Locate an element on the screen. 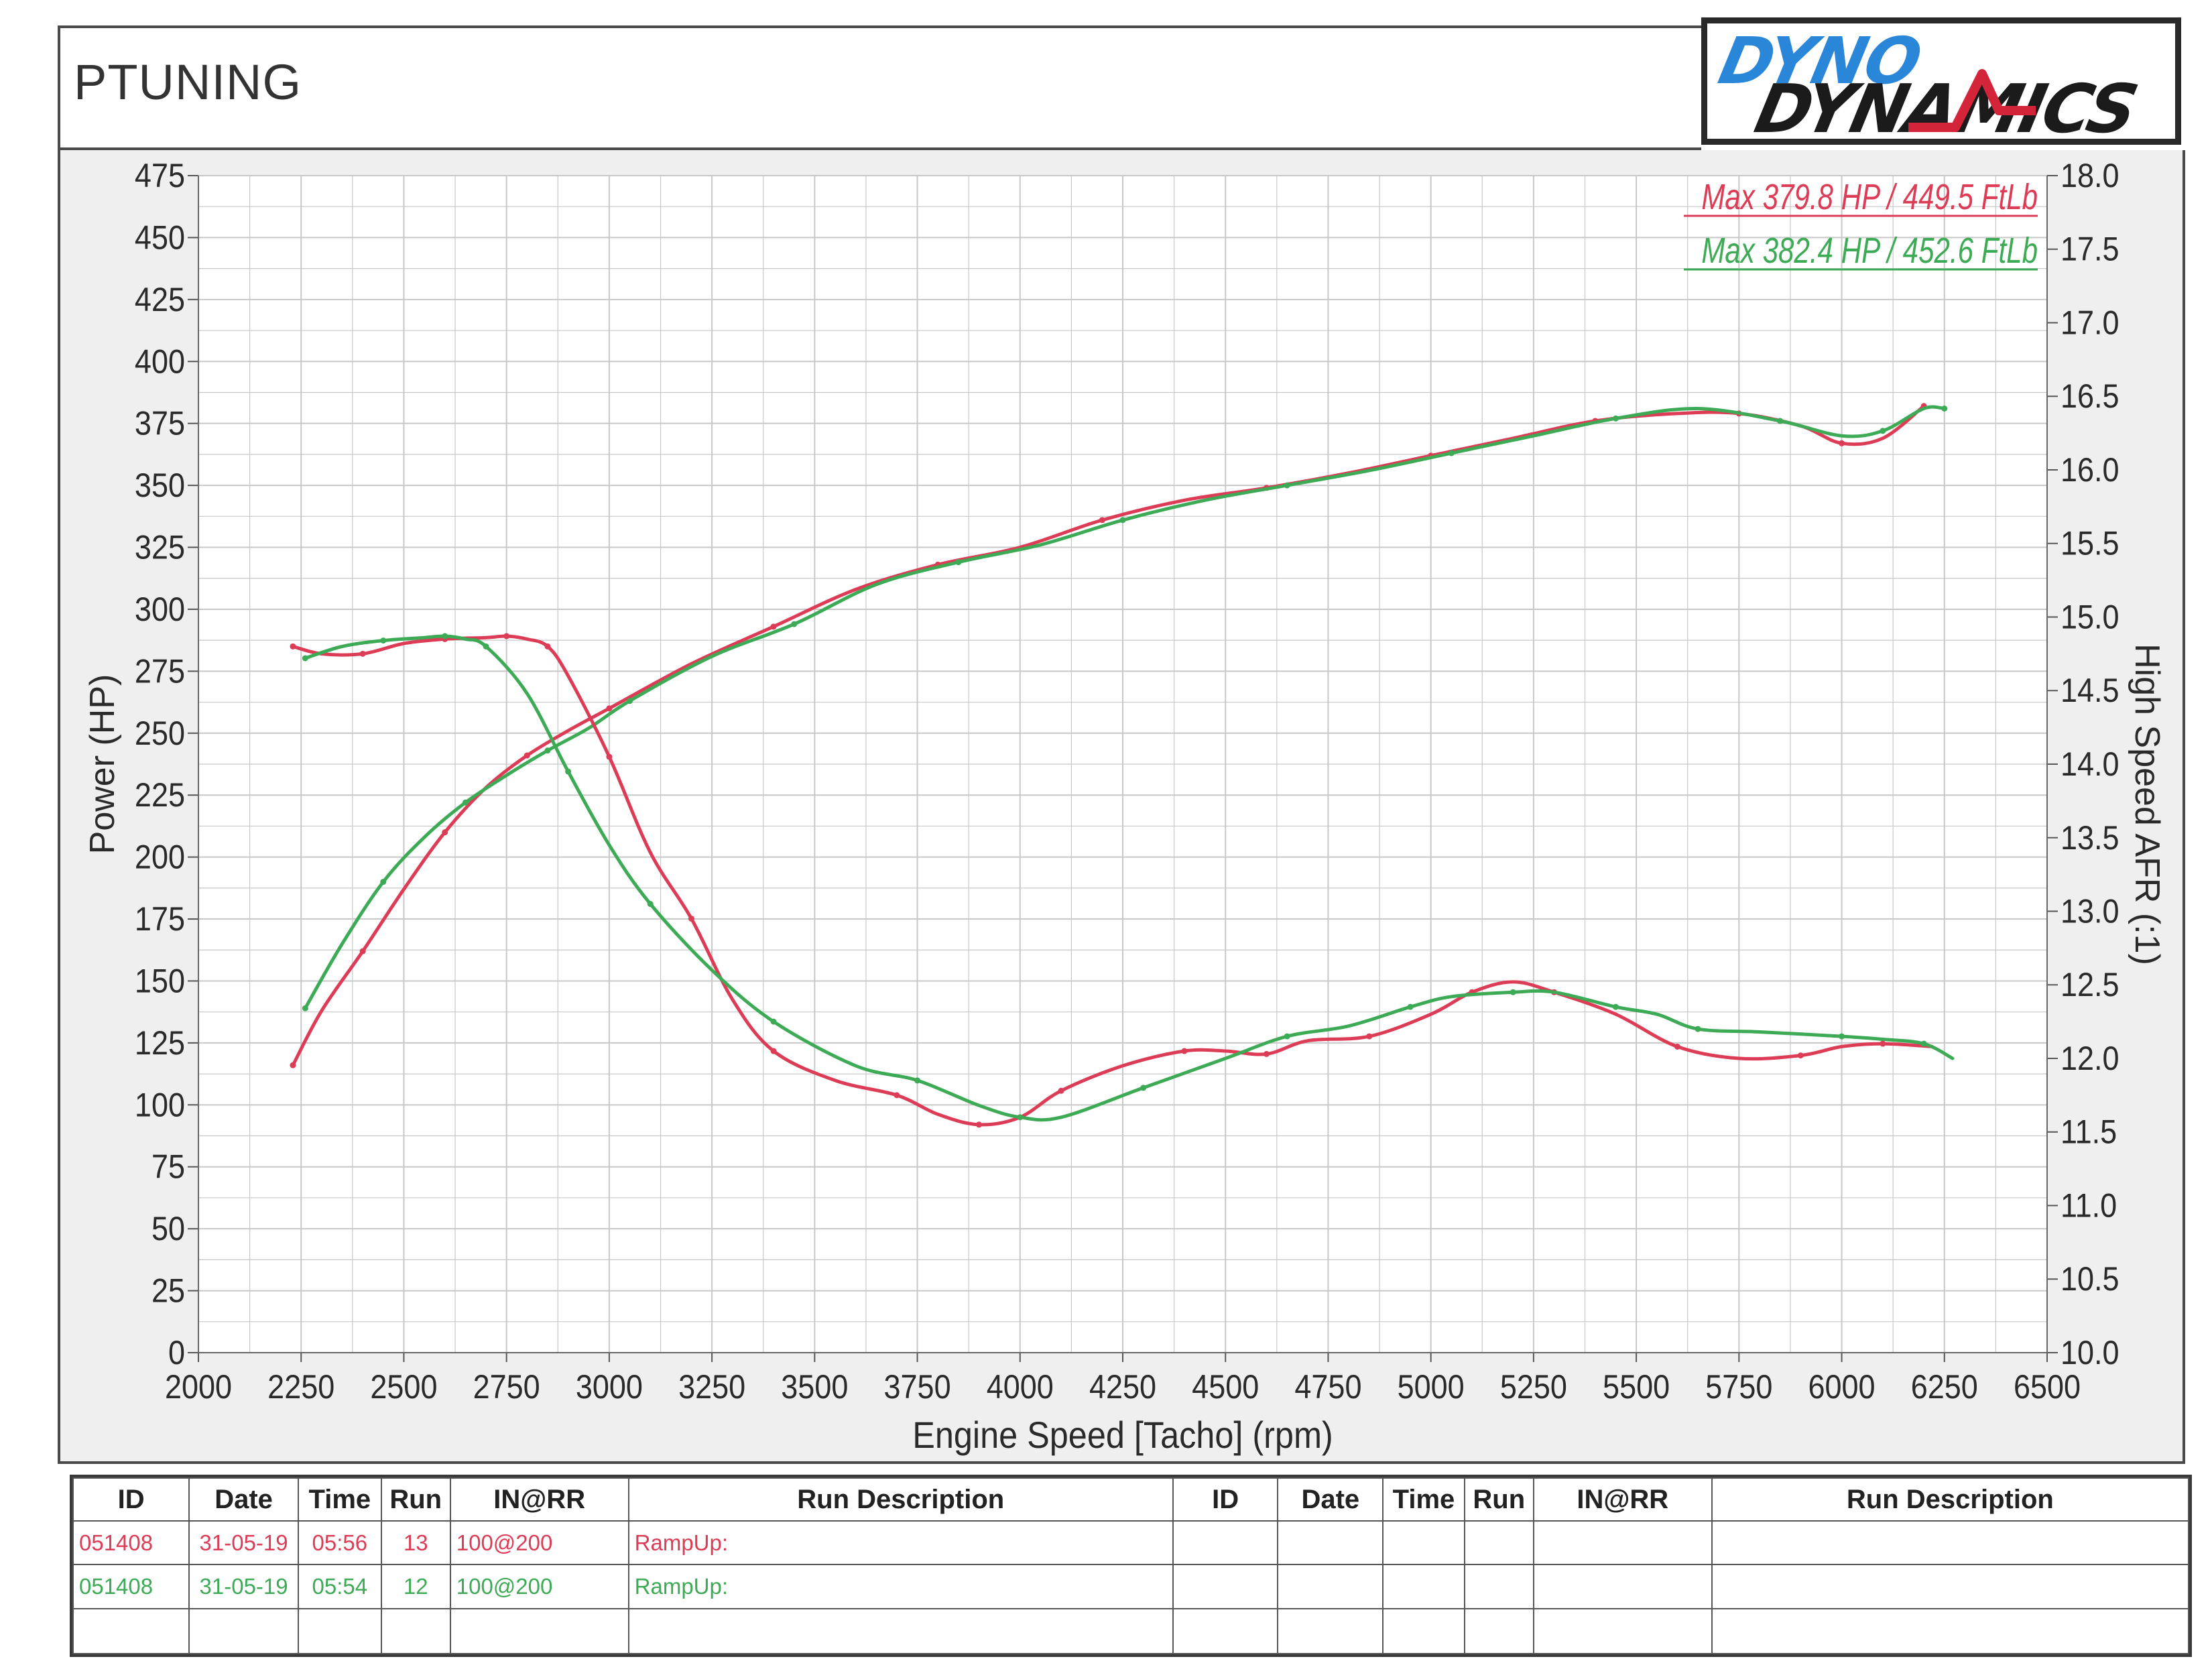 This screenshot has width=2212, height=1661. y2-tick-label: 15.0 is located at coordinates (2090, 617).